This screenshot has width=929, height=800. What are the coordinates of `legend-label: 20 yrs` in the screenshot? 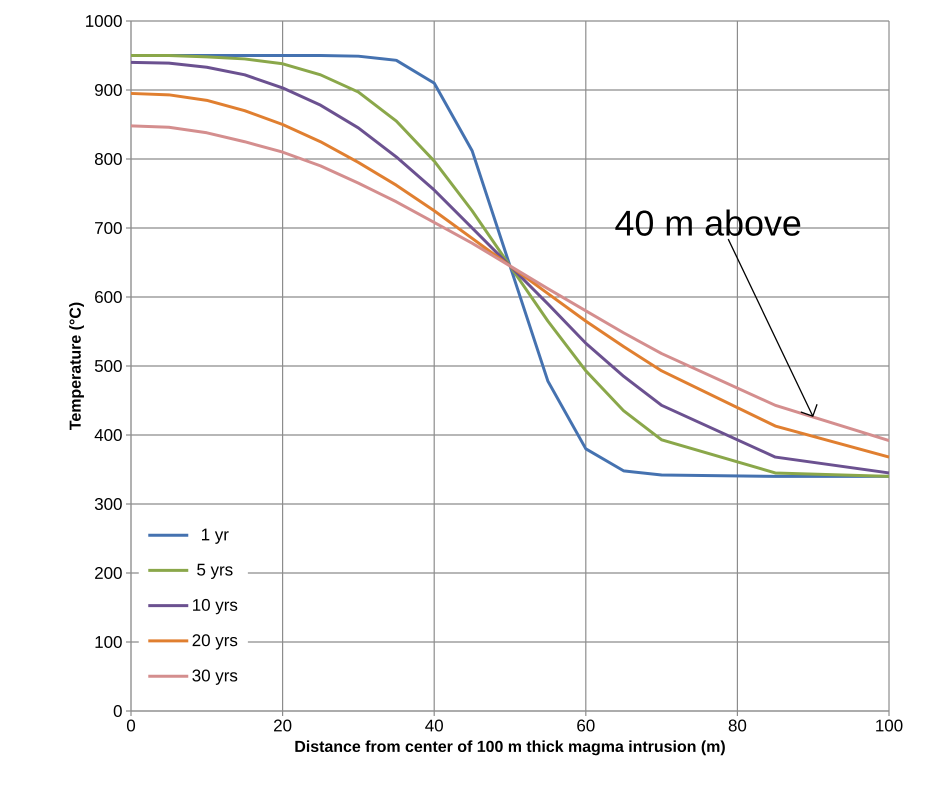 It's located at (215, 642).